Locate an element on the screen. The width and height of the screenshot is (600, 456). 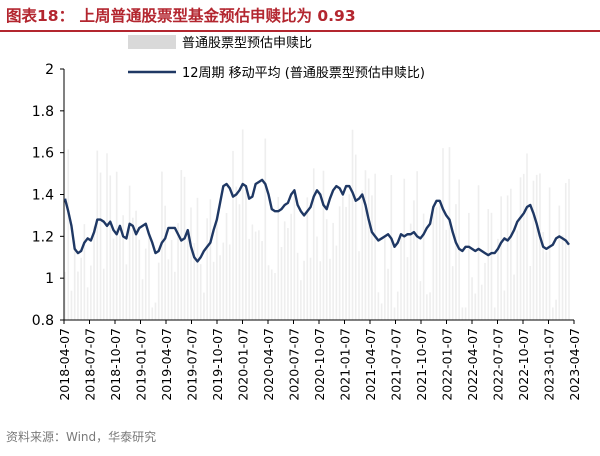
x-tick-label: 2019-07-07 is located at coordinates (192, 364).